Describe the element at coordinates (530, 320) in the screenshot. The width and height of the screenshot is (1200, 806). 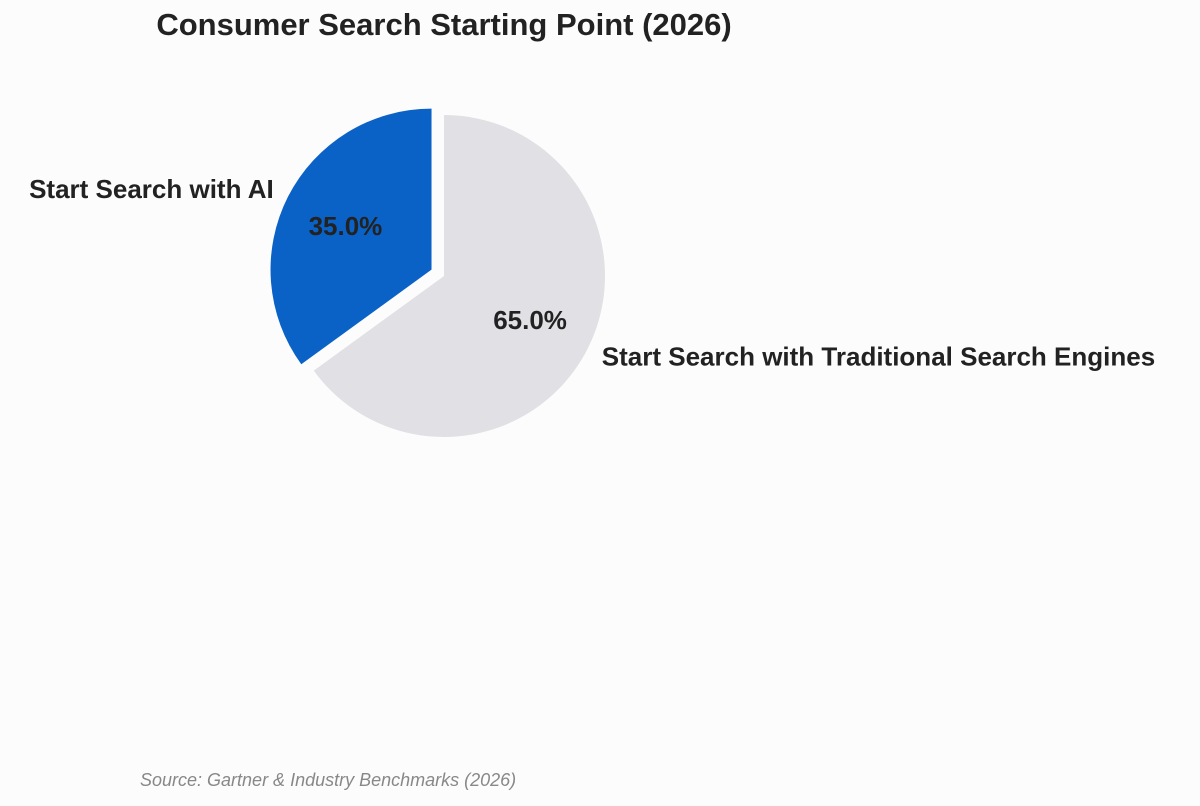
I see `pie-slice-percent-label-1: 65.0%` at that location.